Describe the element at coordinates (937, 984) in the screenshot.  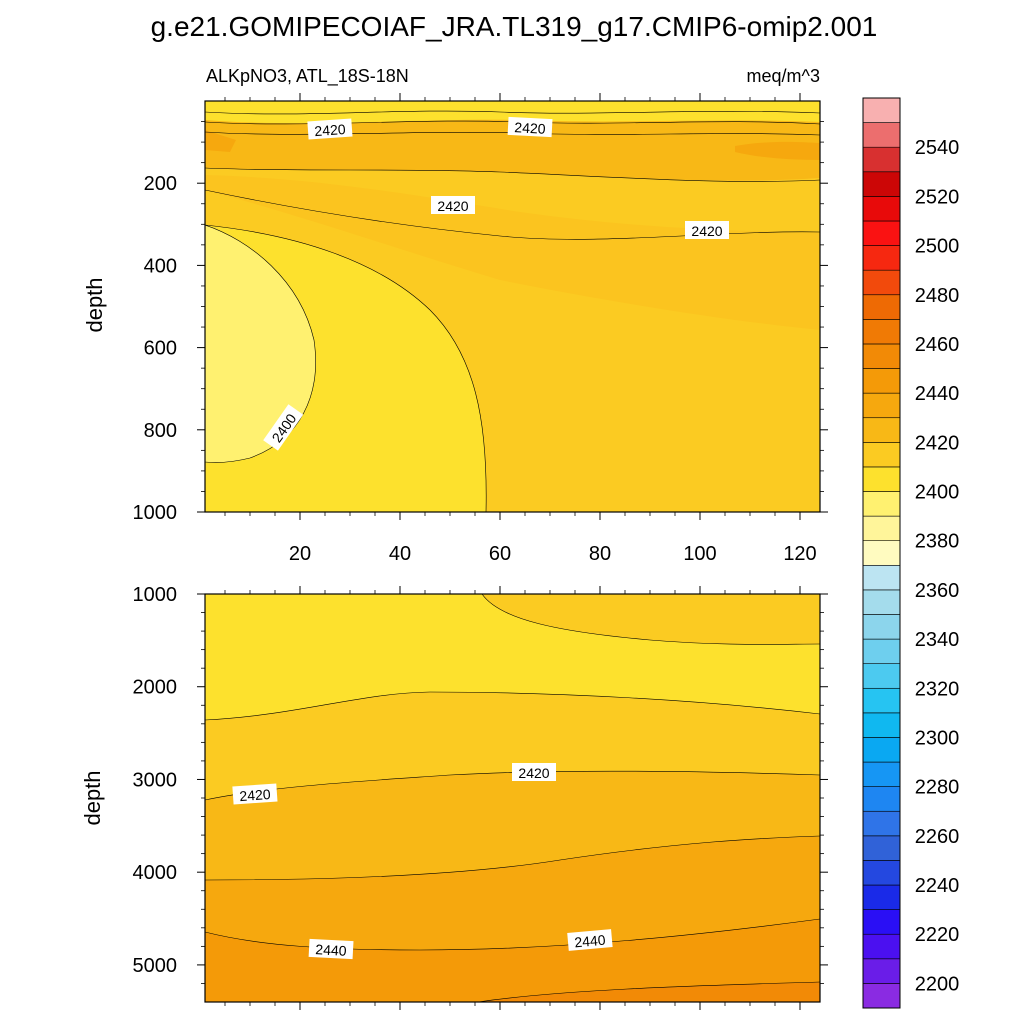
I see `colorbar-tick-label: 2200` at that location.